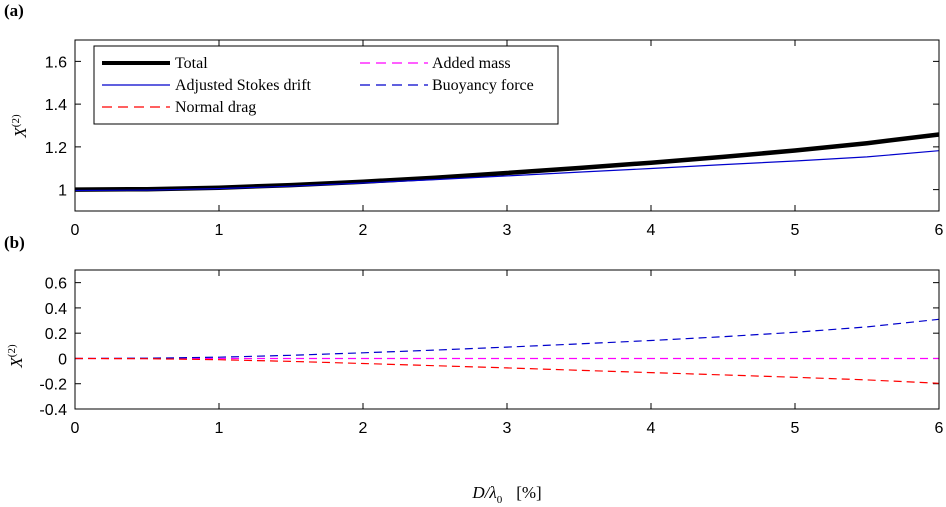 Image resolution: width=946 pixels, height=507 pixels. Describe the element at coordinates (651, 428) in the screenshot. I see `panel-b-xtick-label: 4` at that location.